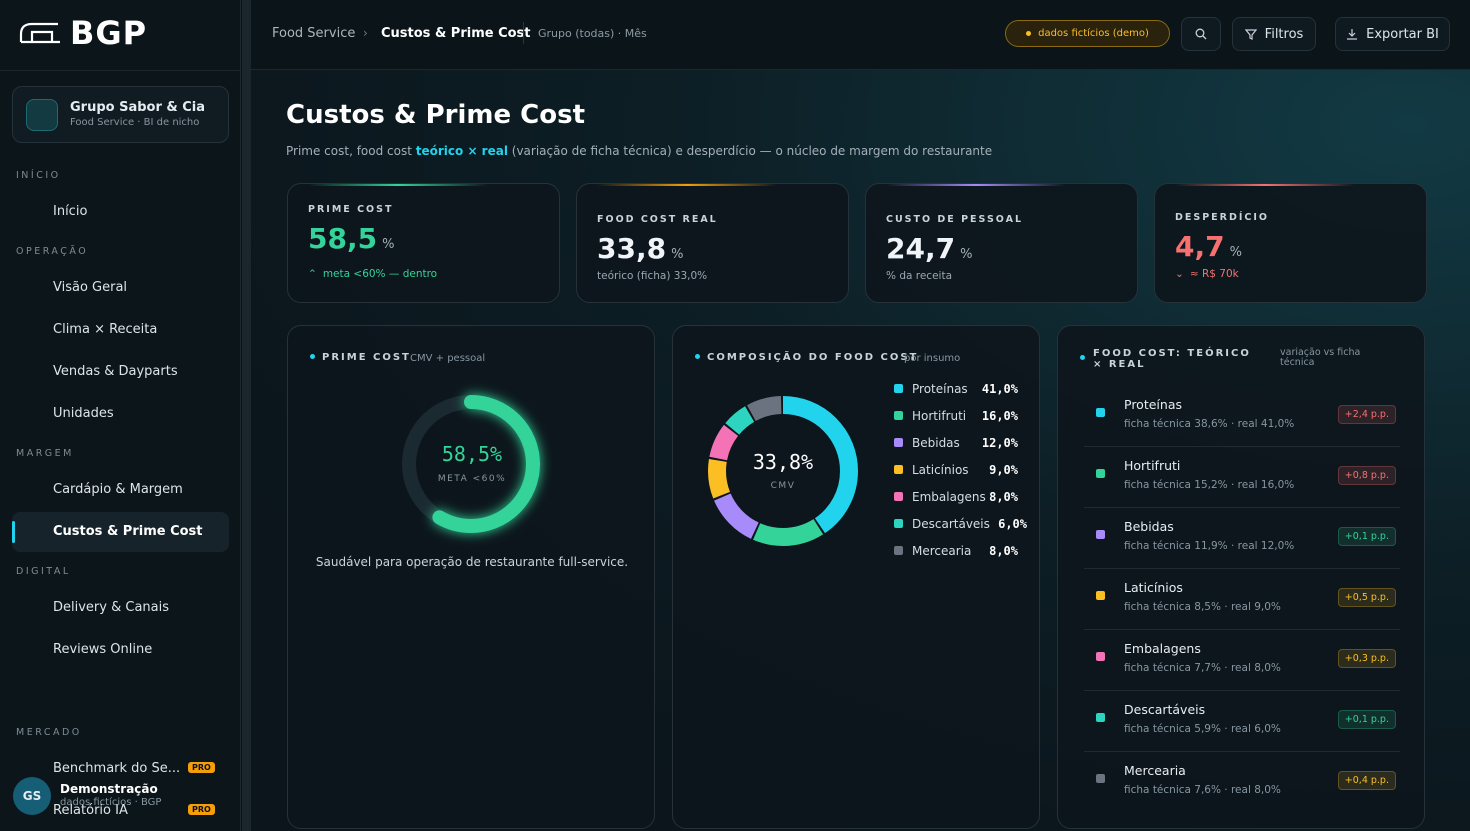 This screenshot has width=1470, height=831. I want to click on context: Grupo (todas) · Mês, so click(592, 33).